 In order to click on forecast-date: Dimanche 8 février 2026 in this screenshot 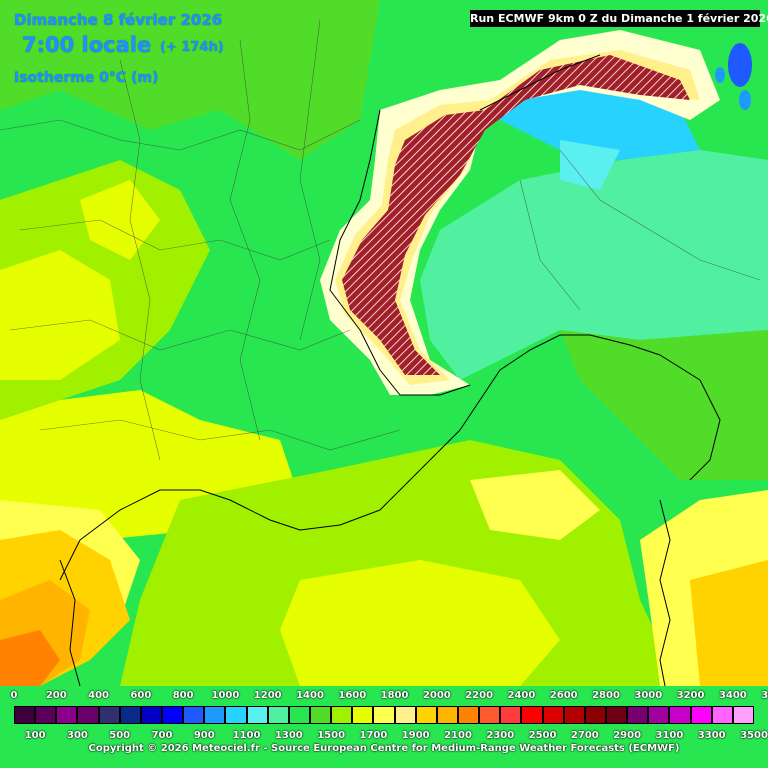, I will do `click(118, 20)`.